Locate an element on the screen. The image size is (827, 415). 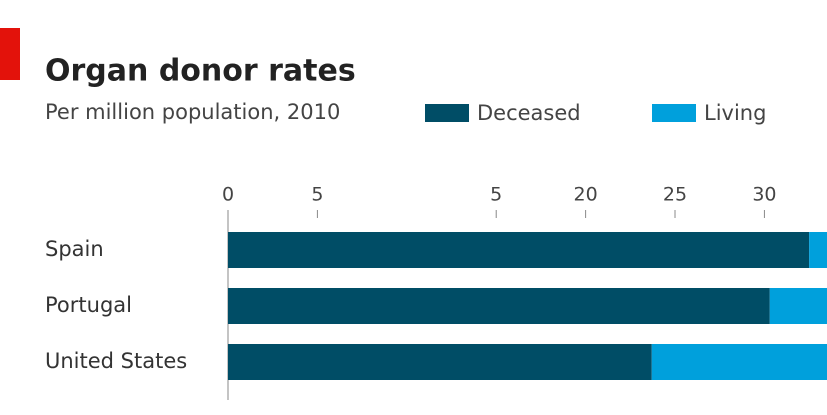
corner-tag is located at coordinates (10, 54).